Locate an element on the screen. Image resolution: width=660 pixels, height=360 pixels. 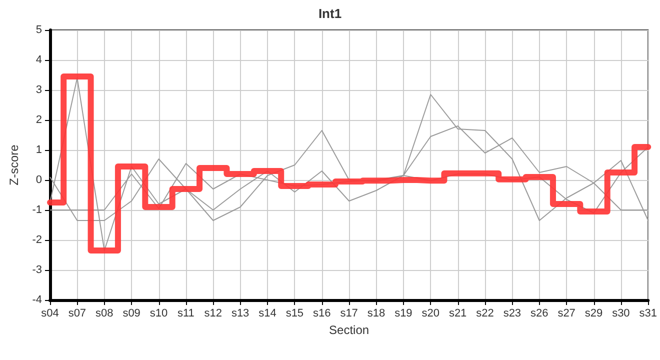
x-tick-label: s08 is located at coordinates (105, 314).